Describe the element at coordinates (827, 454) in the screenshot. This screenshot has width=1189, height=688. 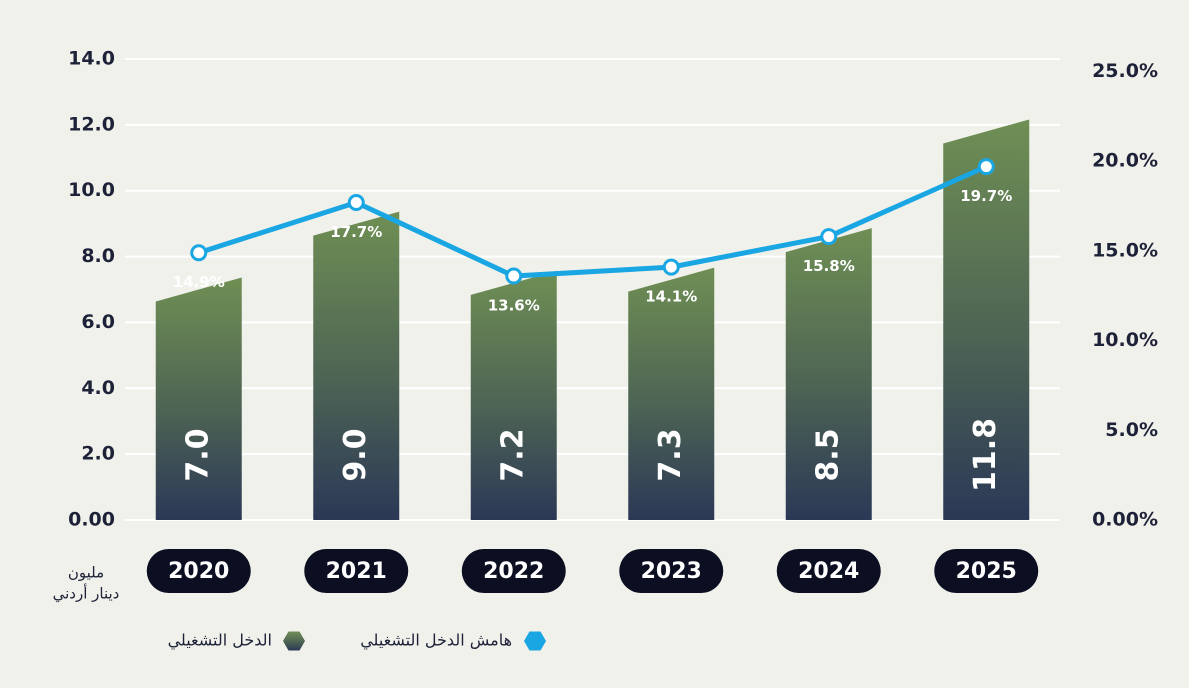
I see `bar-value-label: 8.5` at that location.